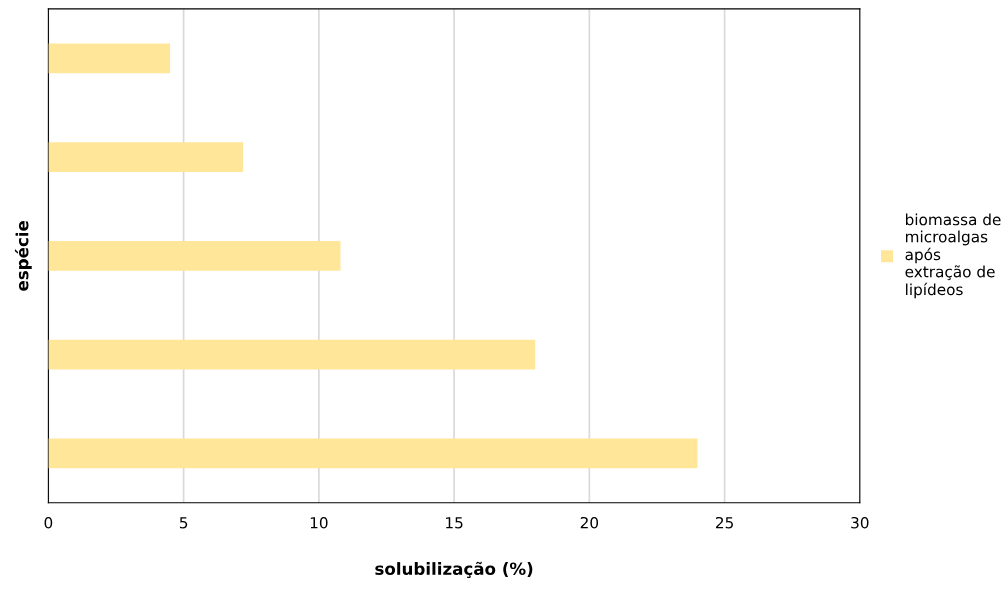  I want to click on x-tick-label: 25, so click(724, 522).